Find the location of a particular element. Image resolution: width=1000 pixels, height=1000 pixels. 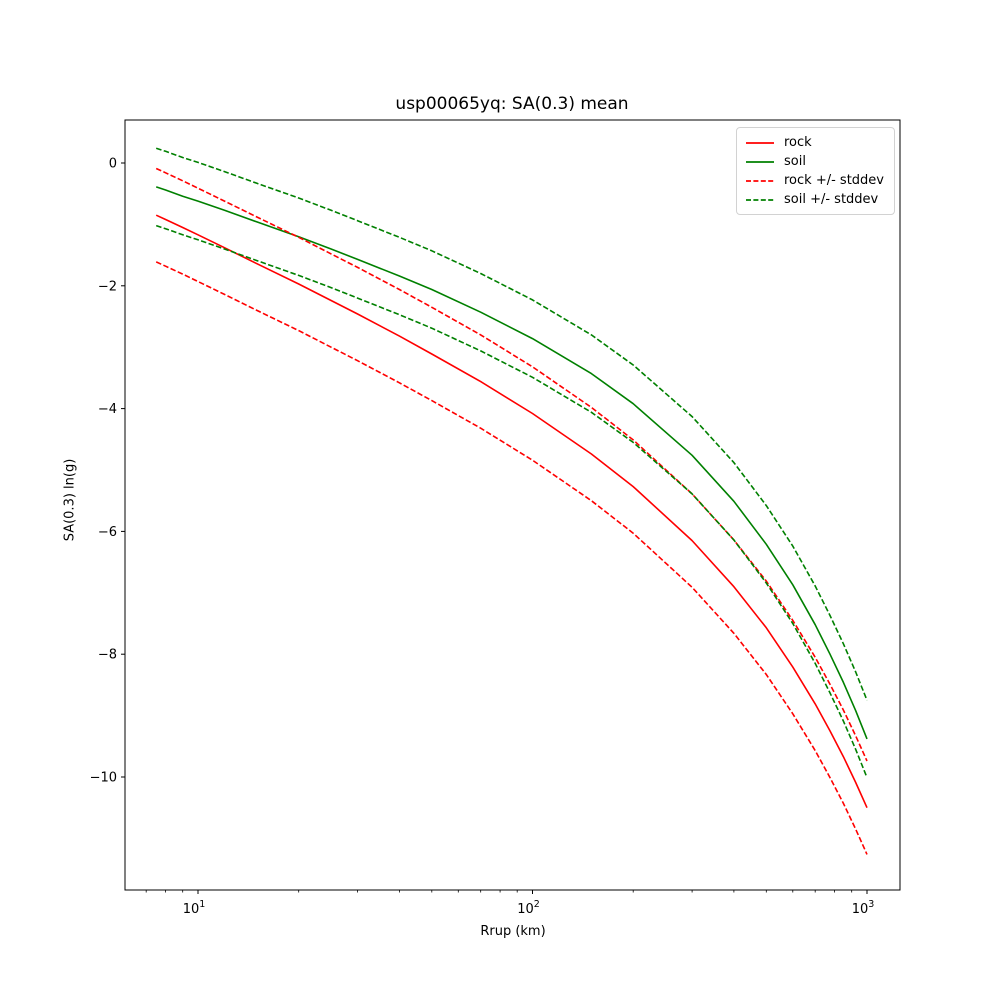

legend-label: rock +/- stddev is located at coordinates (834, 180).